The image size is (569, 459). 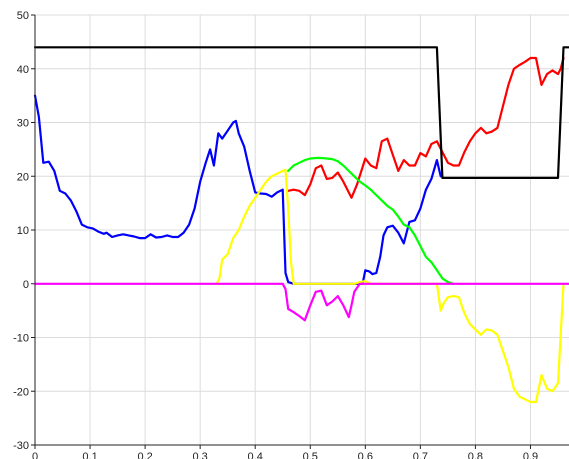 What do you see at coordinates (35, 455) in the screenshot?
I see `x-tick-label: 0` at bounding box center [35, 455].